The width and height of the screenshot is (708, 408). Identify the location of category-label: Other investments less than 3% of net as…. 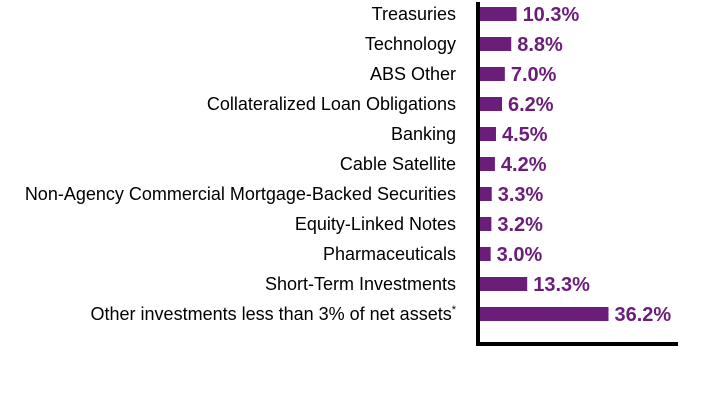
(274, 314).